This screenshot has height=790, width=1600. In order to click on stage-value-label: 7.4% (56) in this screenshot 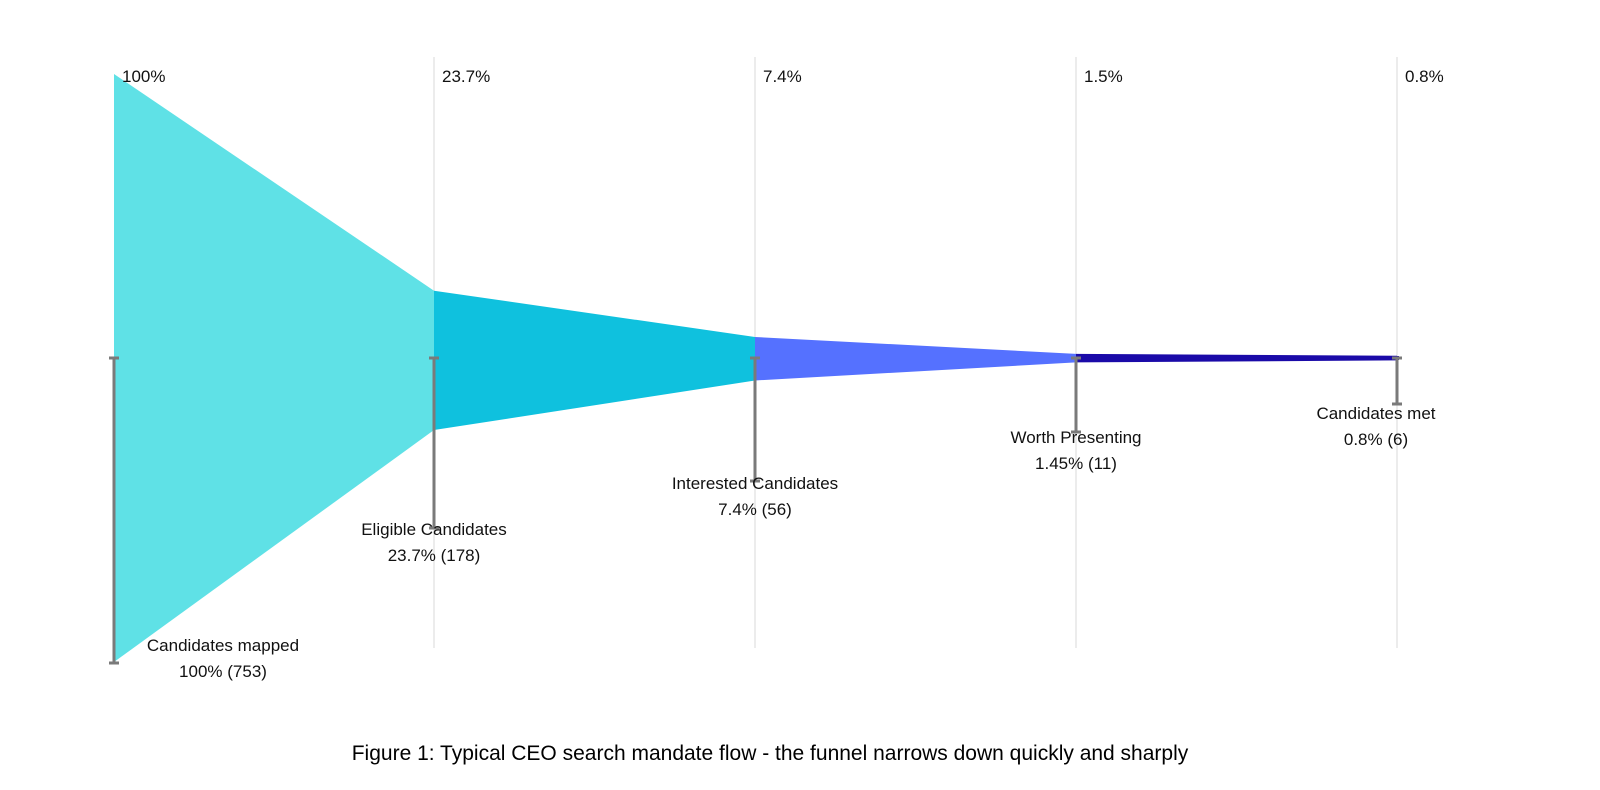, I will do `click(755, 509)`.